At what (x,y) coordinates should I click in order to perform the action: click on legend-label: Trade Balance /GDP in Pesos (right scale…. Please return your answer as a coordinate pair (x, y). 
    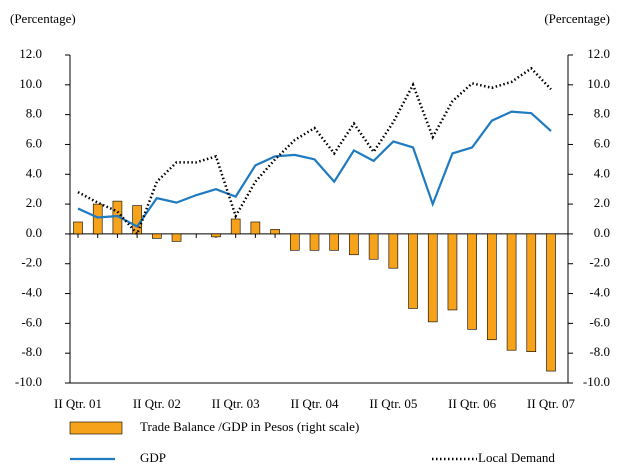
    Looking at the image, I should click on (249, 426).